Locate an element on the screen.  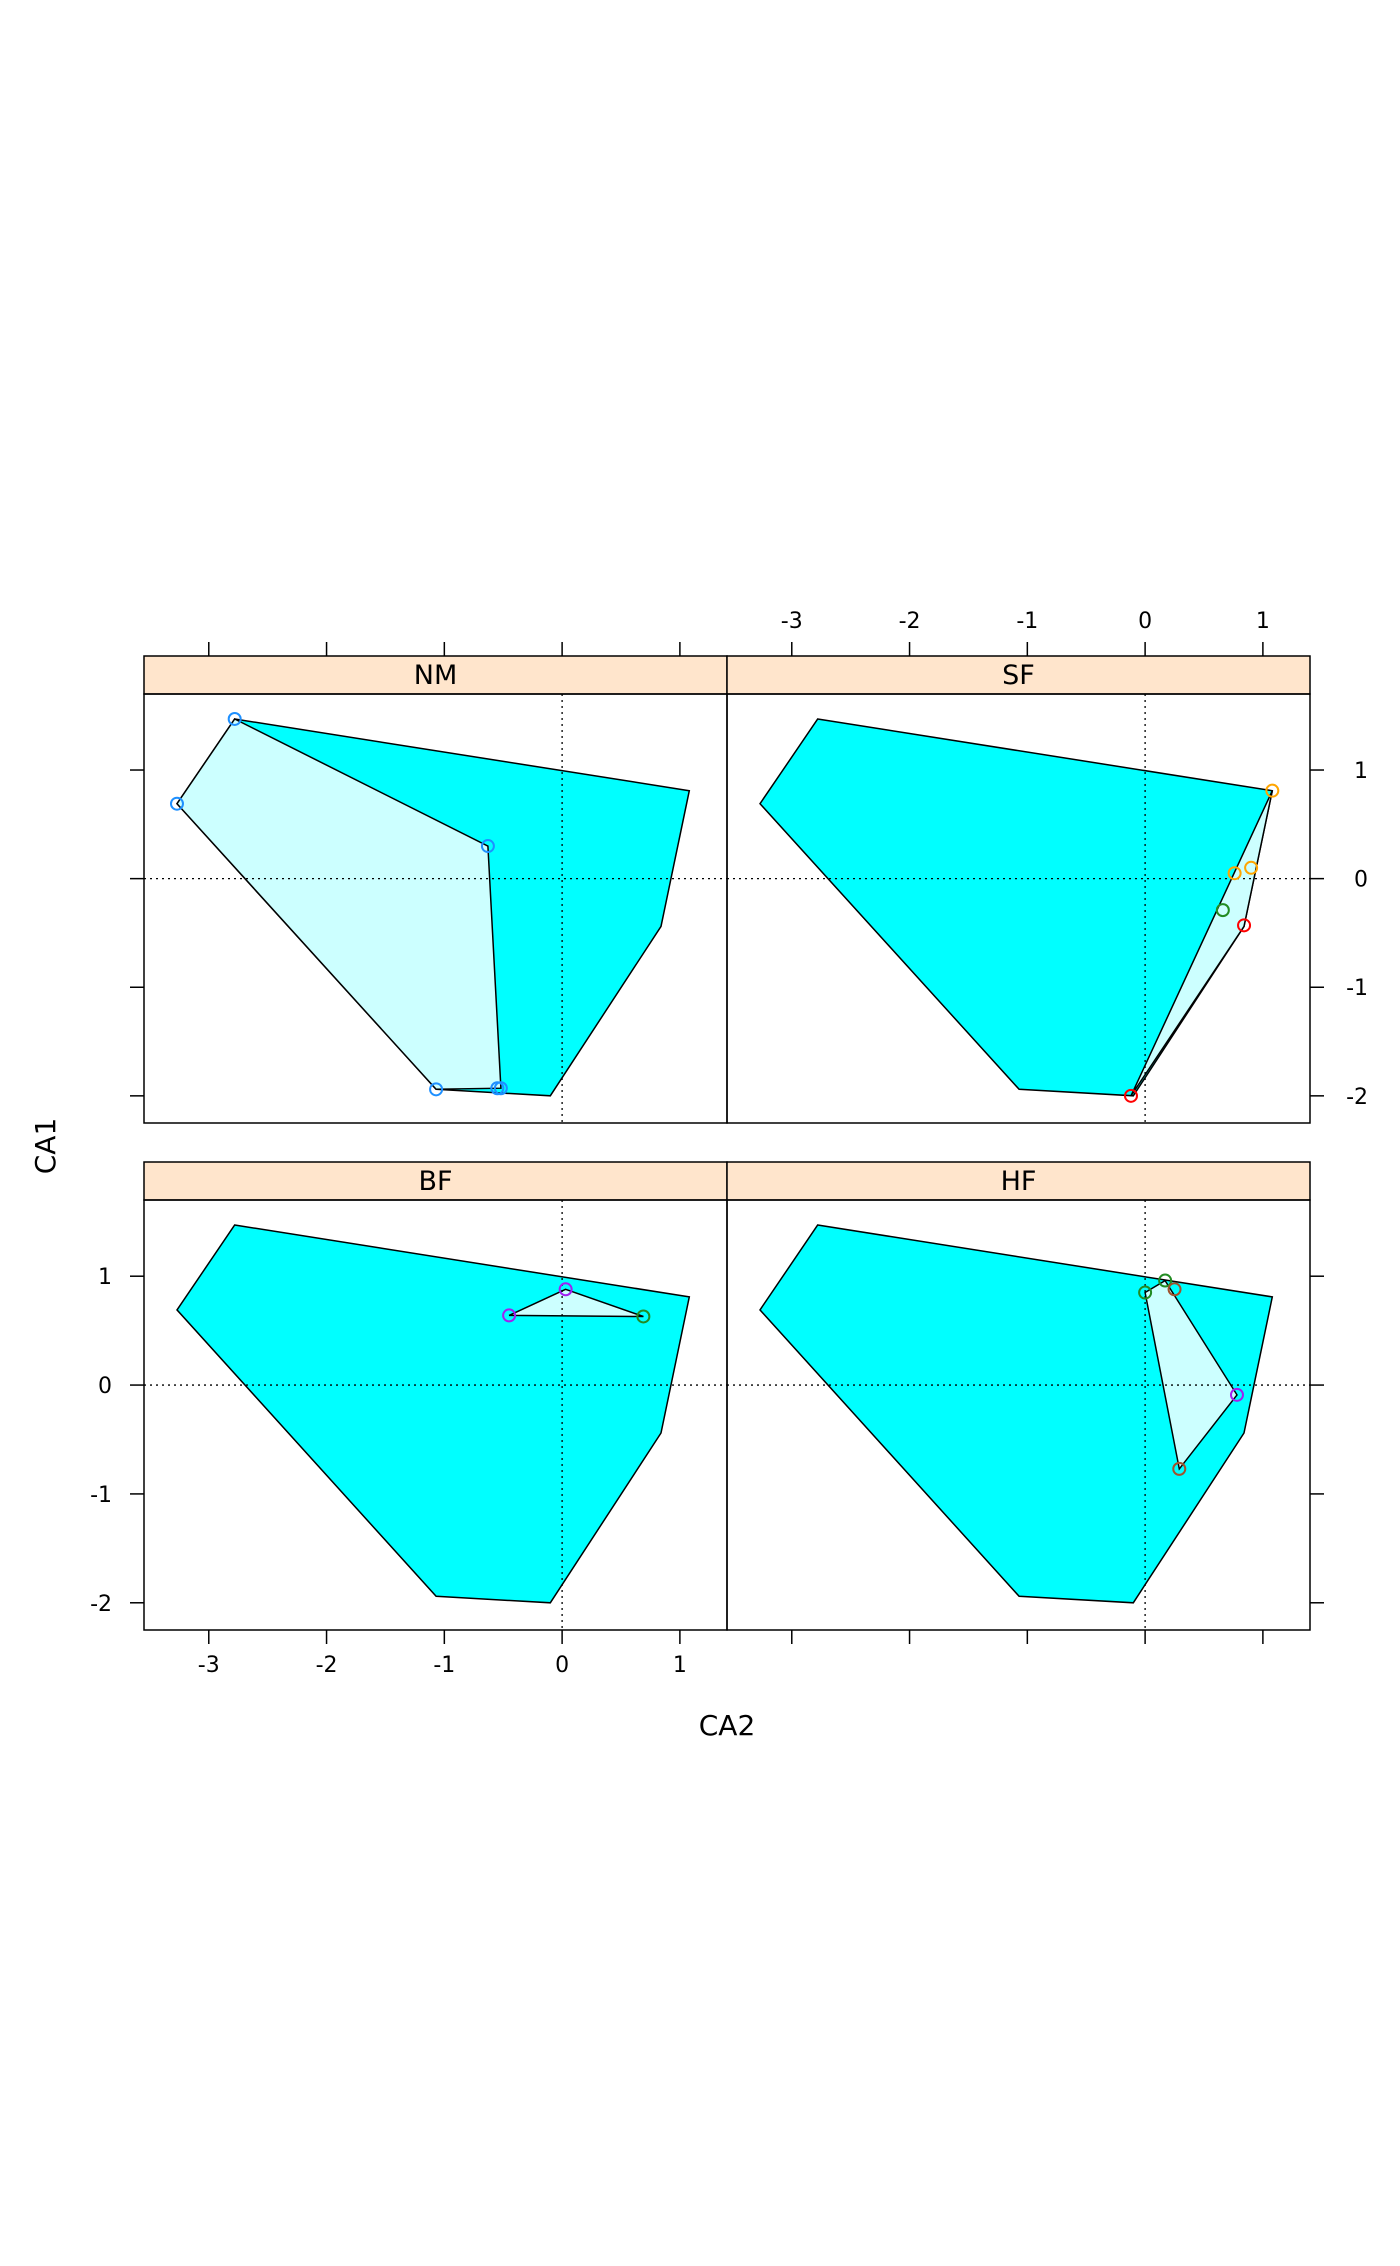
strip-sf is located at coordinates (1018, 675).